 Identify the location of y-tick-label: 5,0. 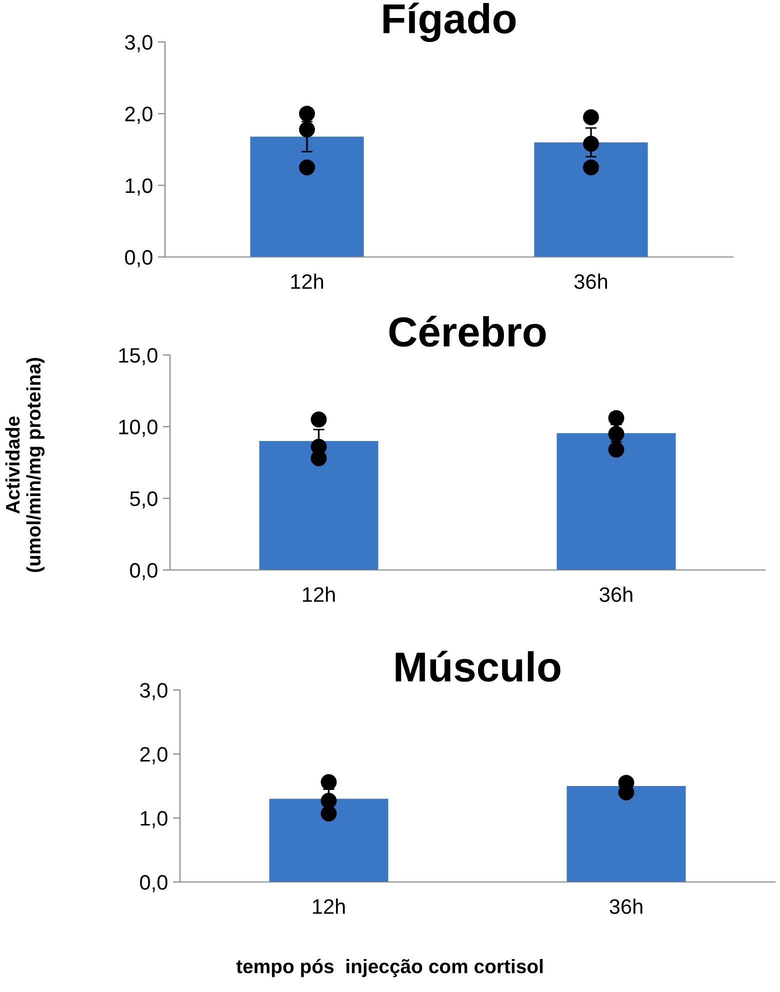
(144, 500).